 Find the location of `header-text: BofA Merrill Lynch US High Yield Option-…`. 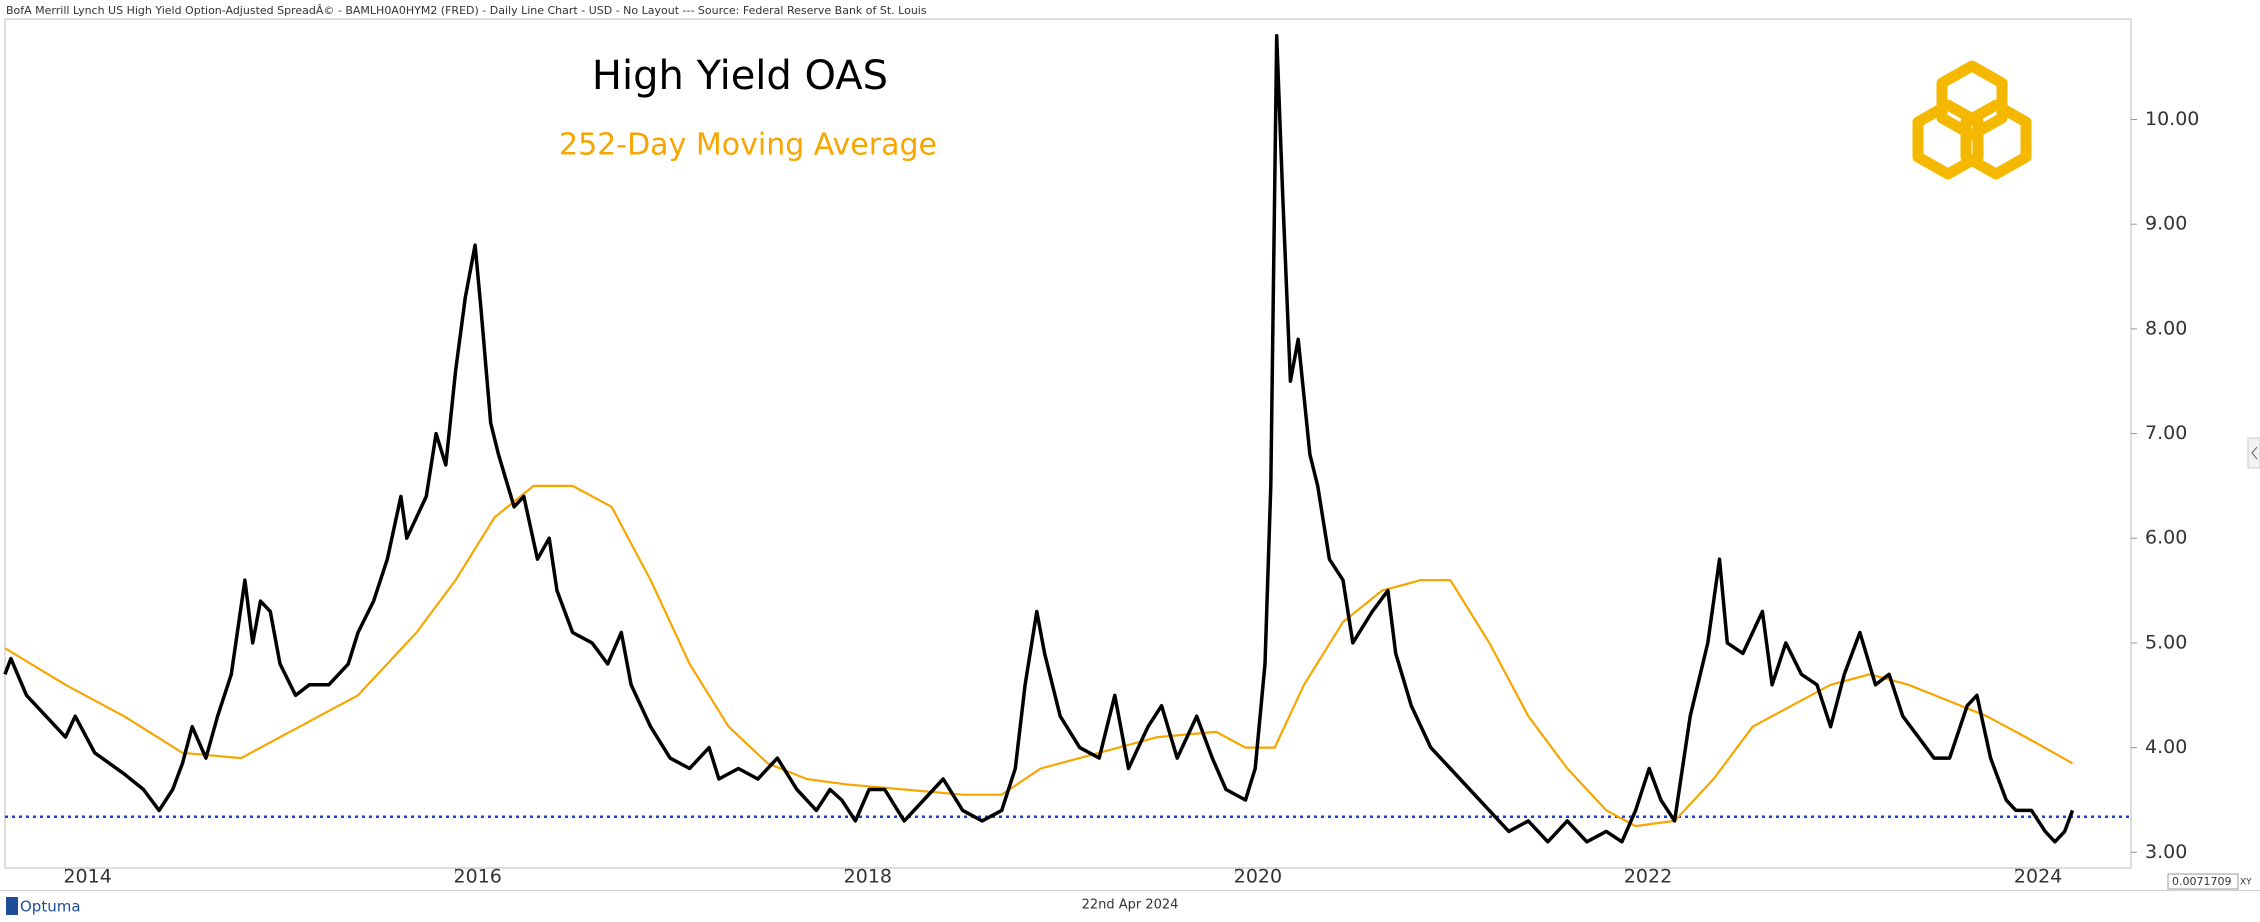

header-text: BofA Merrill Lynch US High Yield Option-… is located at coordinates (466, 10).